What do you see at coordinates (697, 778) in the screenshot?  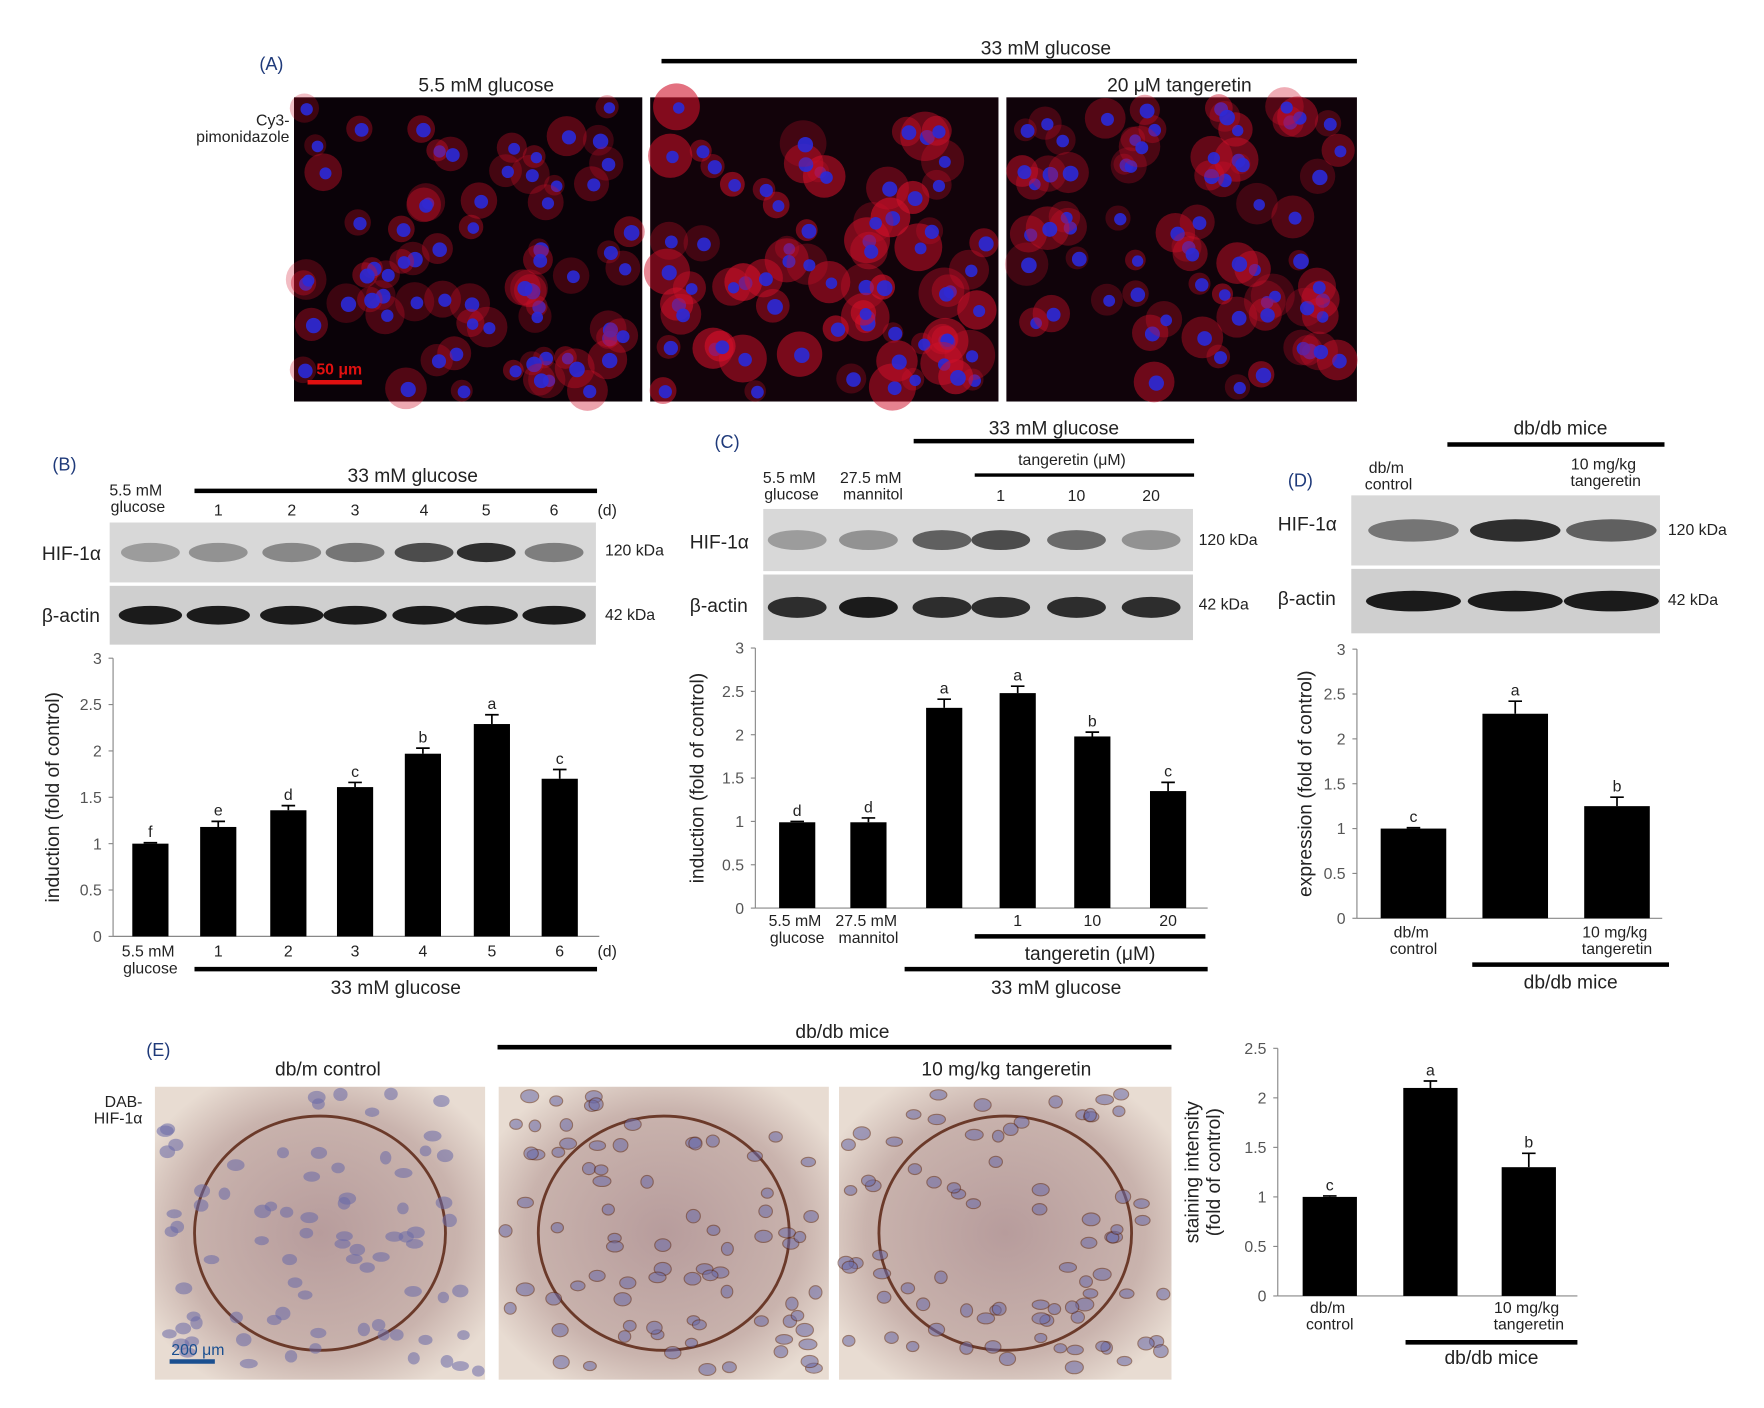 I see `y-axis-label: induction (fold of control)` at bounding box center [697, 778].